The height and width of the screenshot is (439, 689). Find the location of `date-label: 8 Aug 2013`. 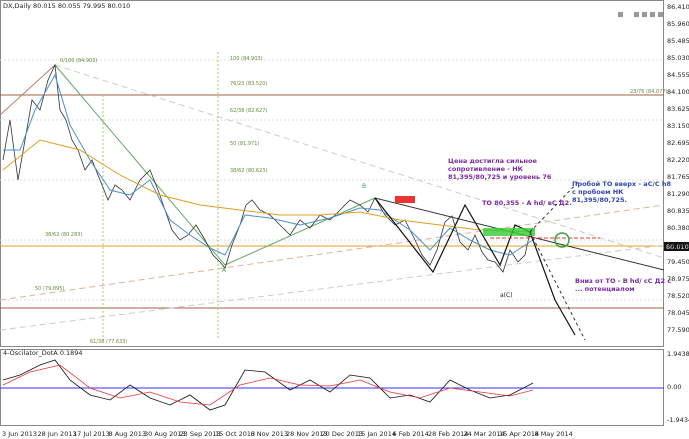

date-label: 8 Aug 2013 is located at coordinates (128, 434).